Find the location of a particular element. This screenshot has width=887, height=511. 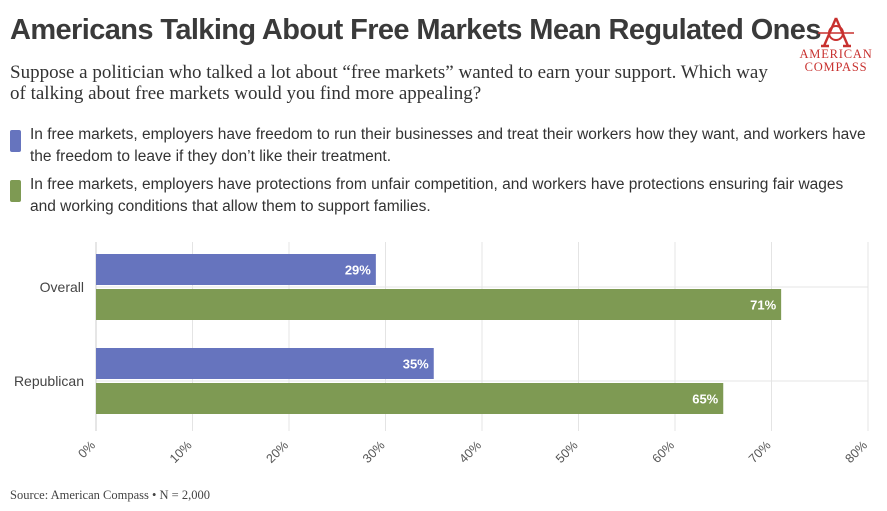

american-compass-logo: AMERICAN COMPASS is located at coordinates (836, 45).